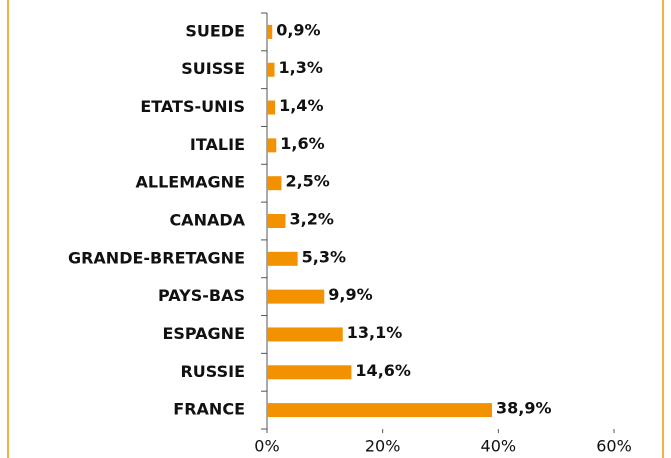 The height and width of the screenshot is (458, 671). Describe the element at coordinates (156, 257) in the screenshot. I see `category-label: GRANDE-BRETAGNE` at that location.